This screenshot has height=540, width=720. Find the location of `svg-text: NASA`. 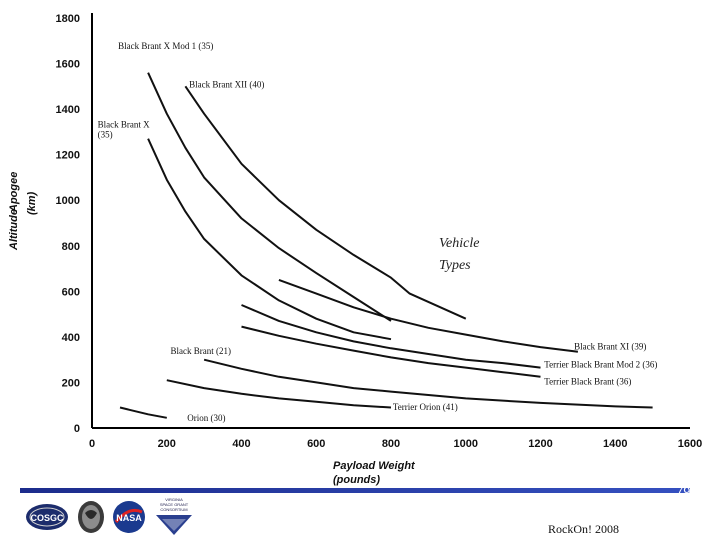

svg-text: NASA is located at coordinates (129, 518).